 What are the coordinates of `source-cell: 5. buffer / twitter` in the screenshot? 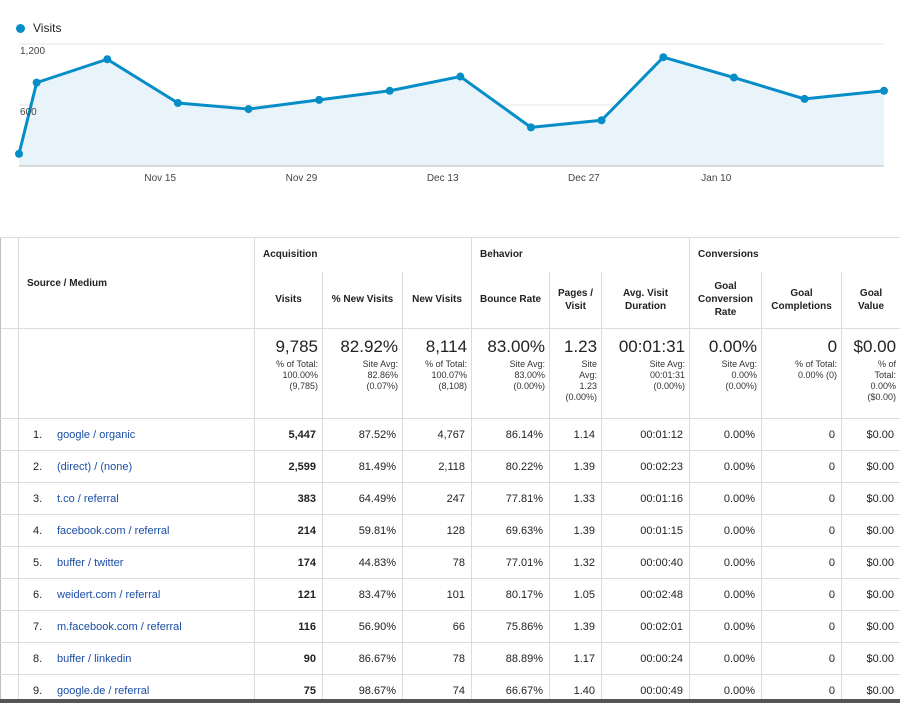 It's located at (136, 562).